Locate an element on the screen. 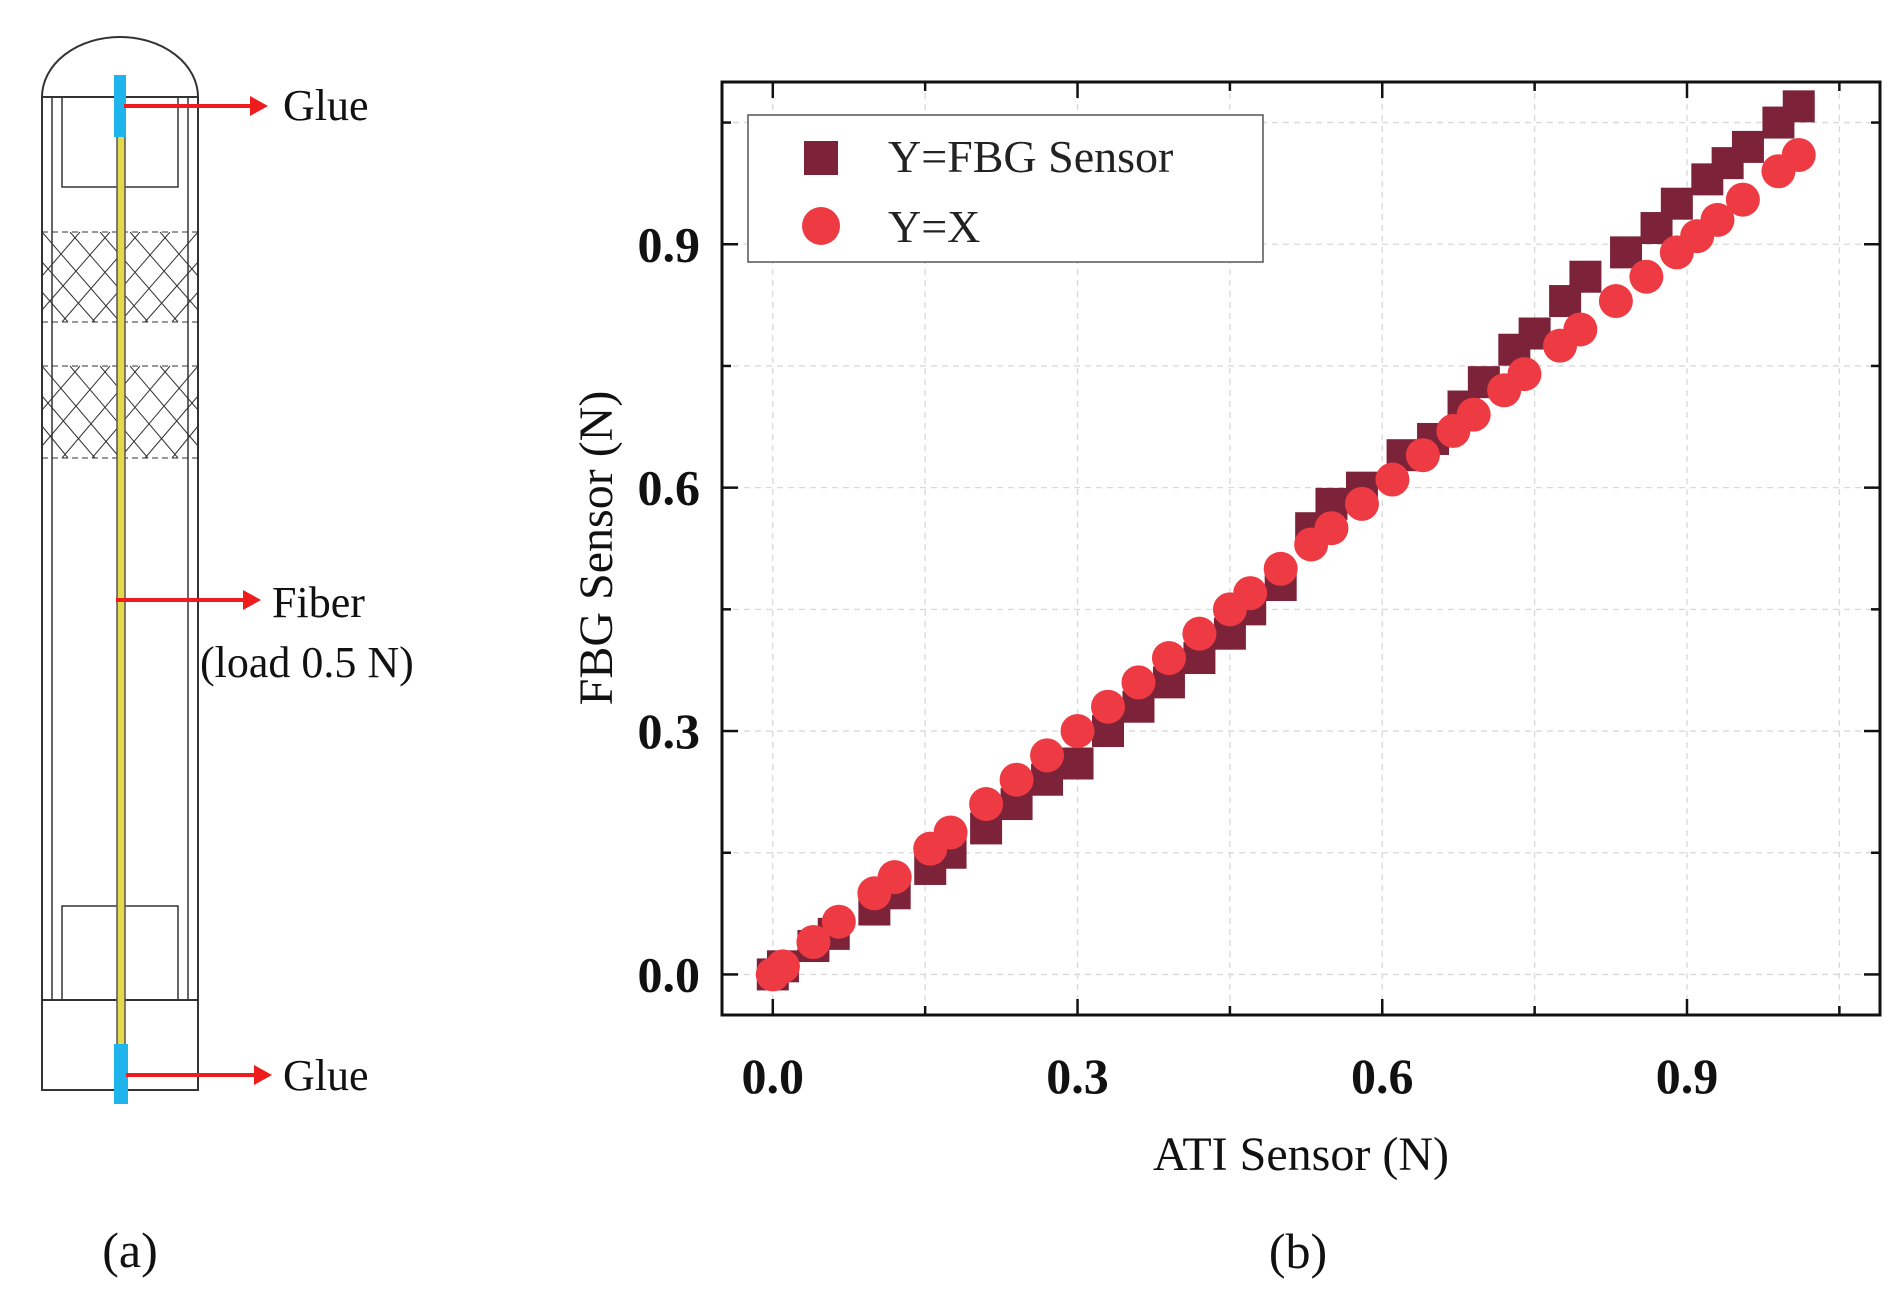 The image size is (1902, 1299). legend-marker-yx is located at coordinates (821, 226).